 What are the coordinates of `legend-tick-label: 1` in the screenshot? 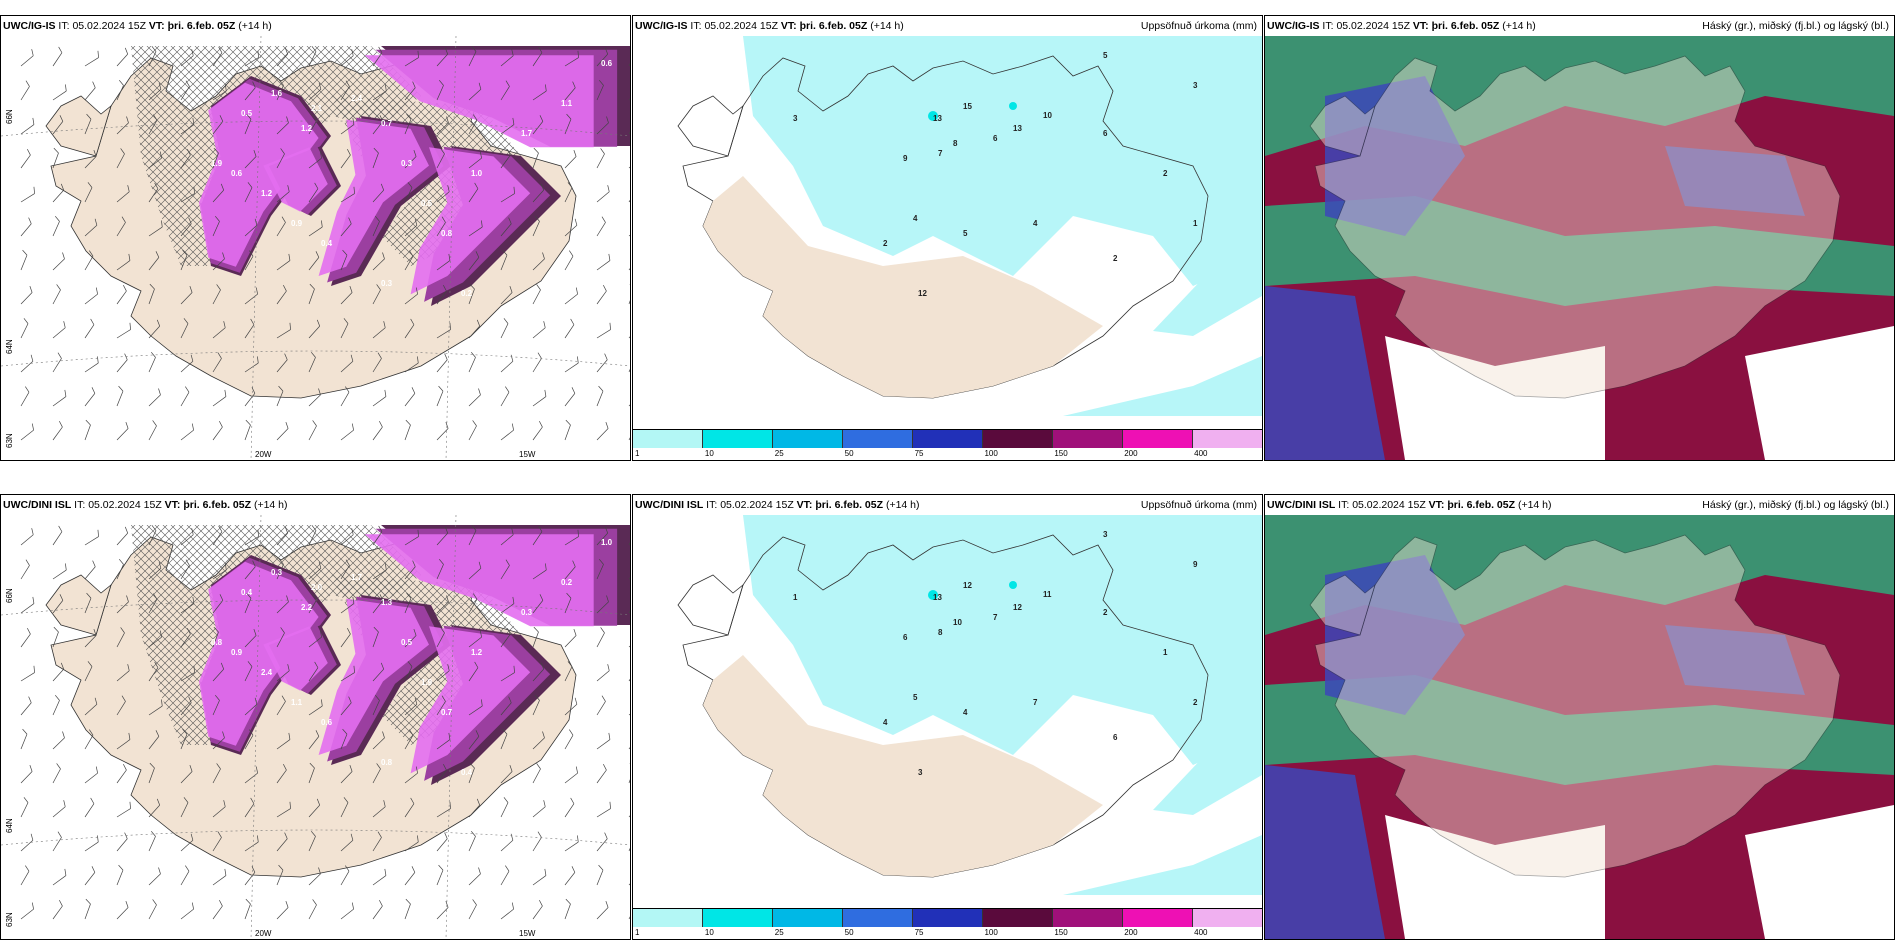 It's located at (637, 932).